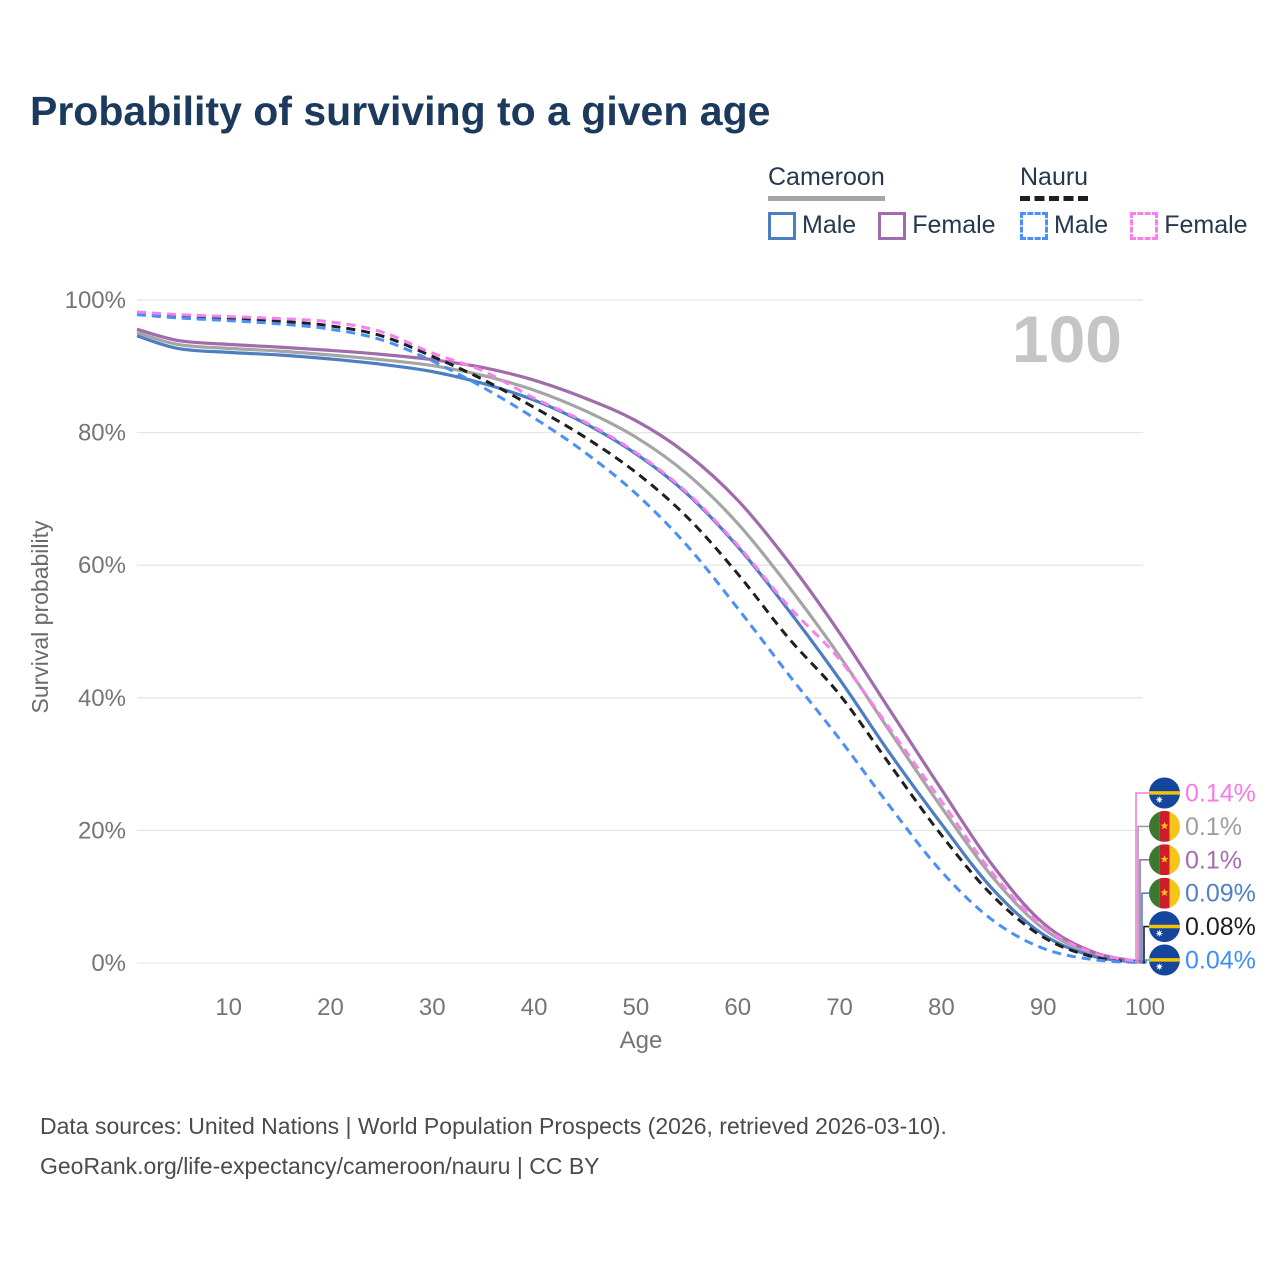 This screenshot has height=1280, width=1280. I want to click on legend-country-nauru: Nauru, so click(1054, 182).